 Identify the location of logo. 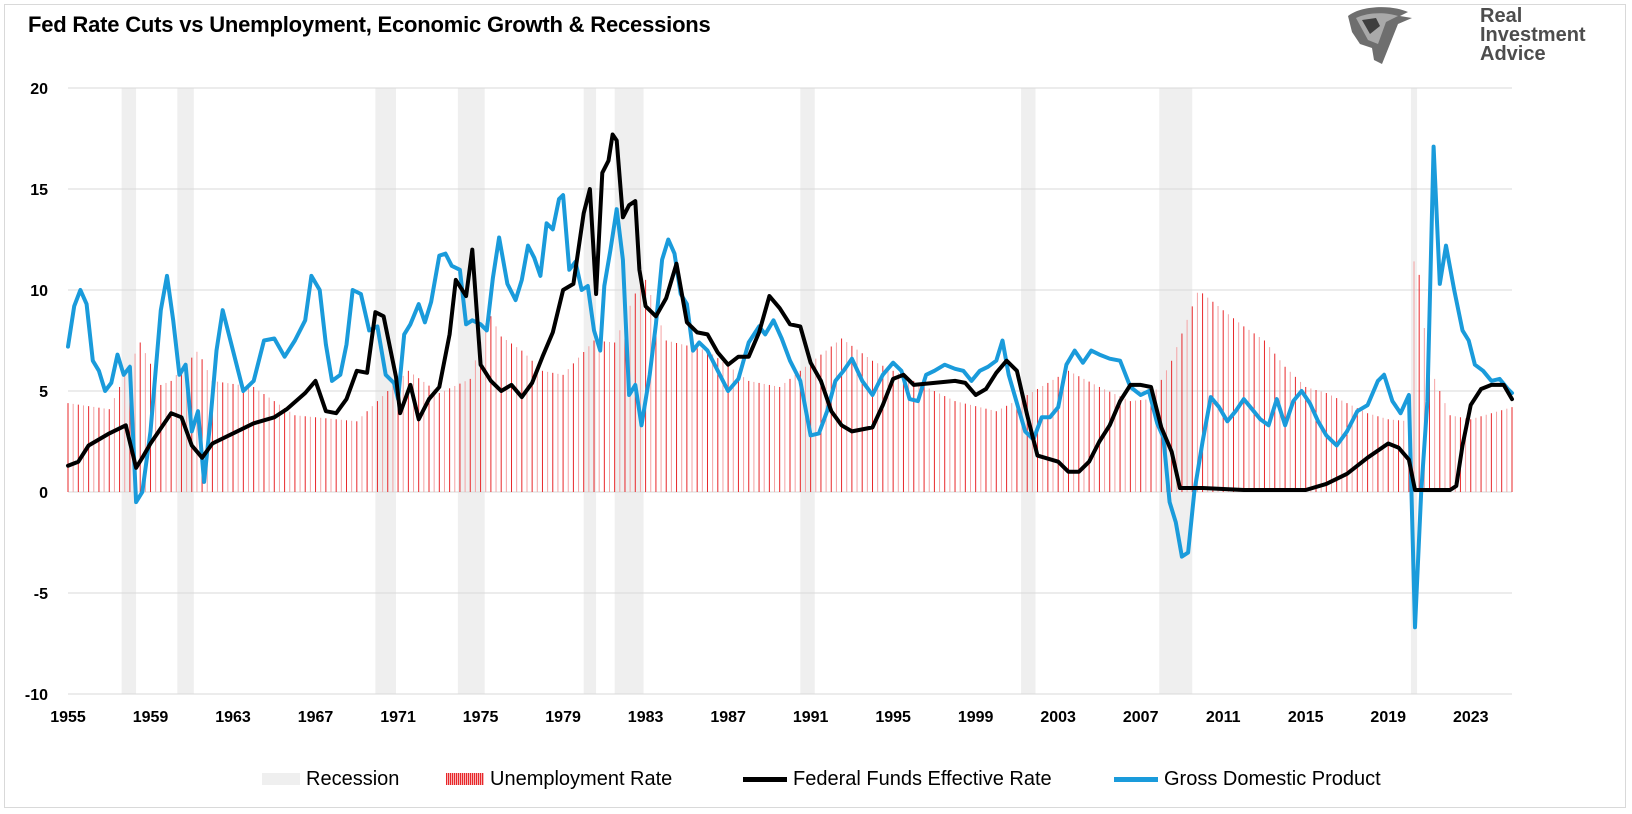
(1478, 35).